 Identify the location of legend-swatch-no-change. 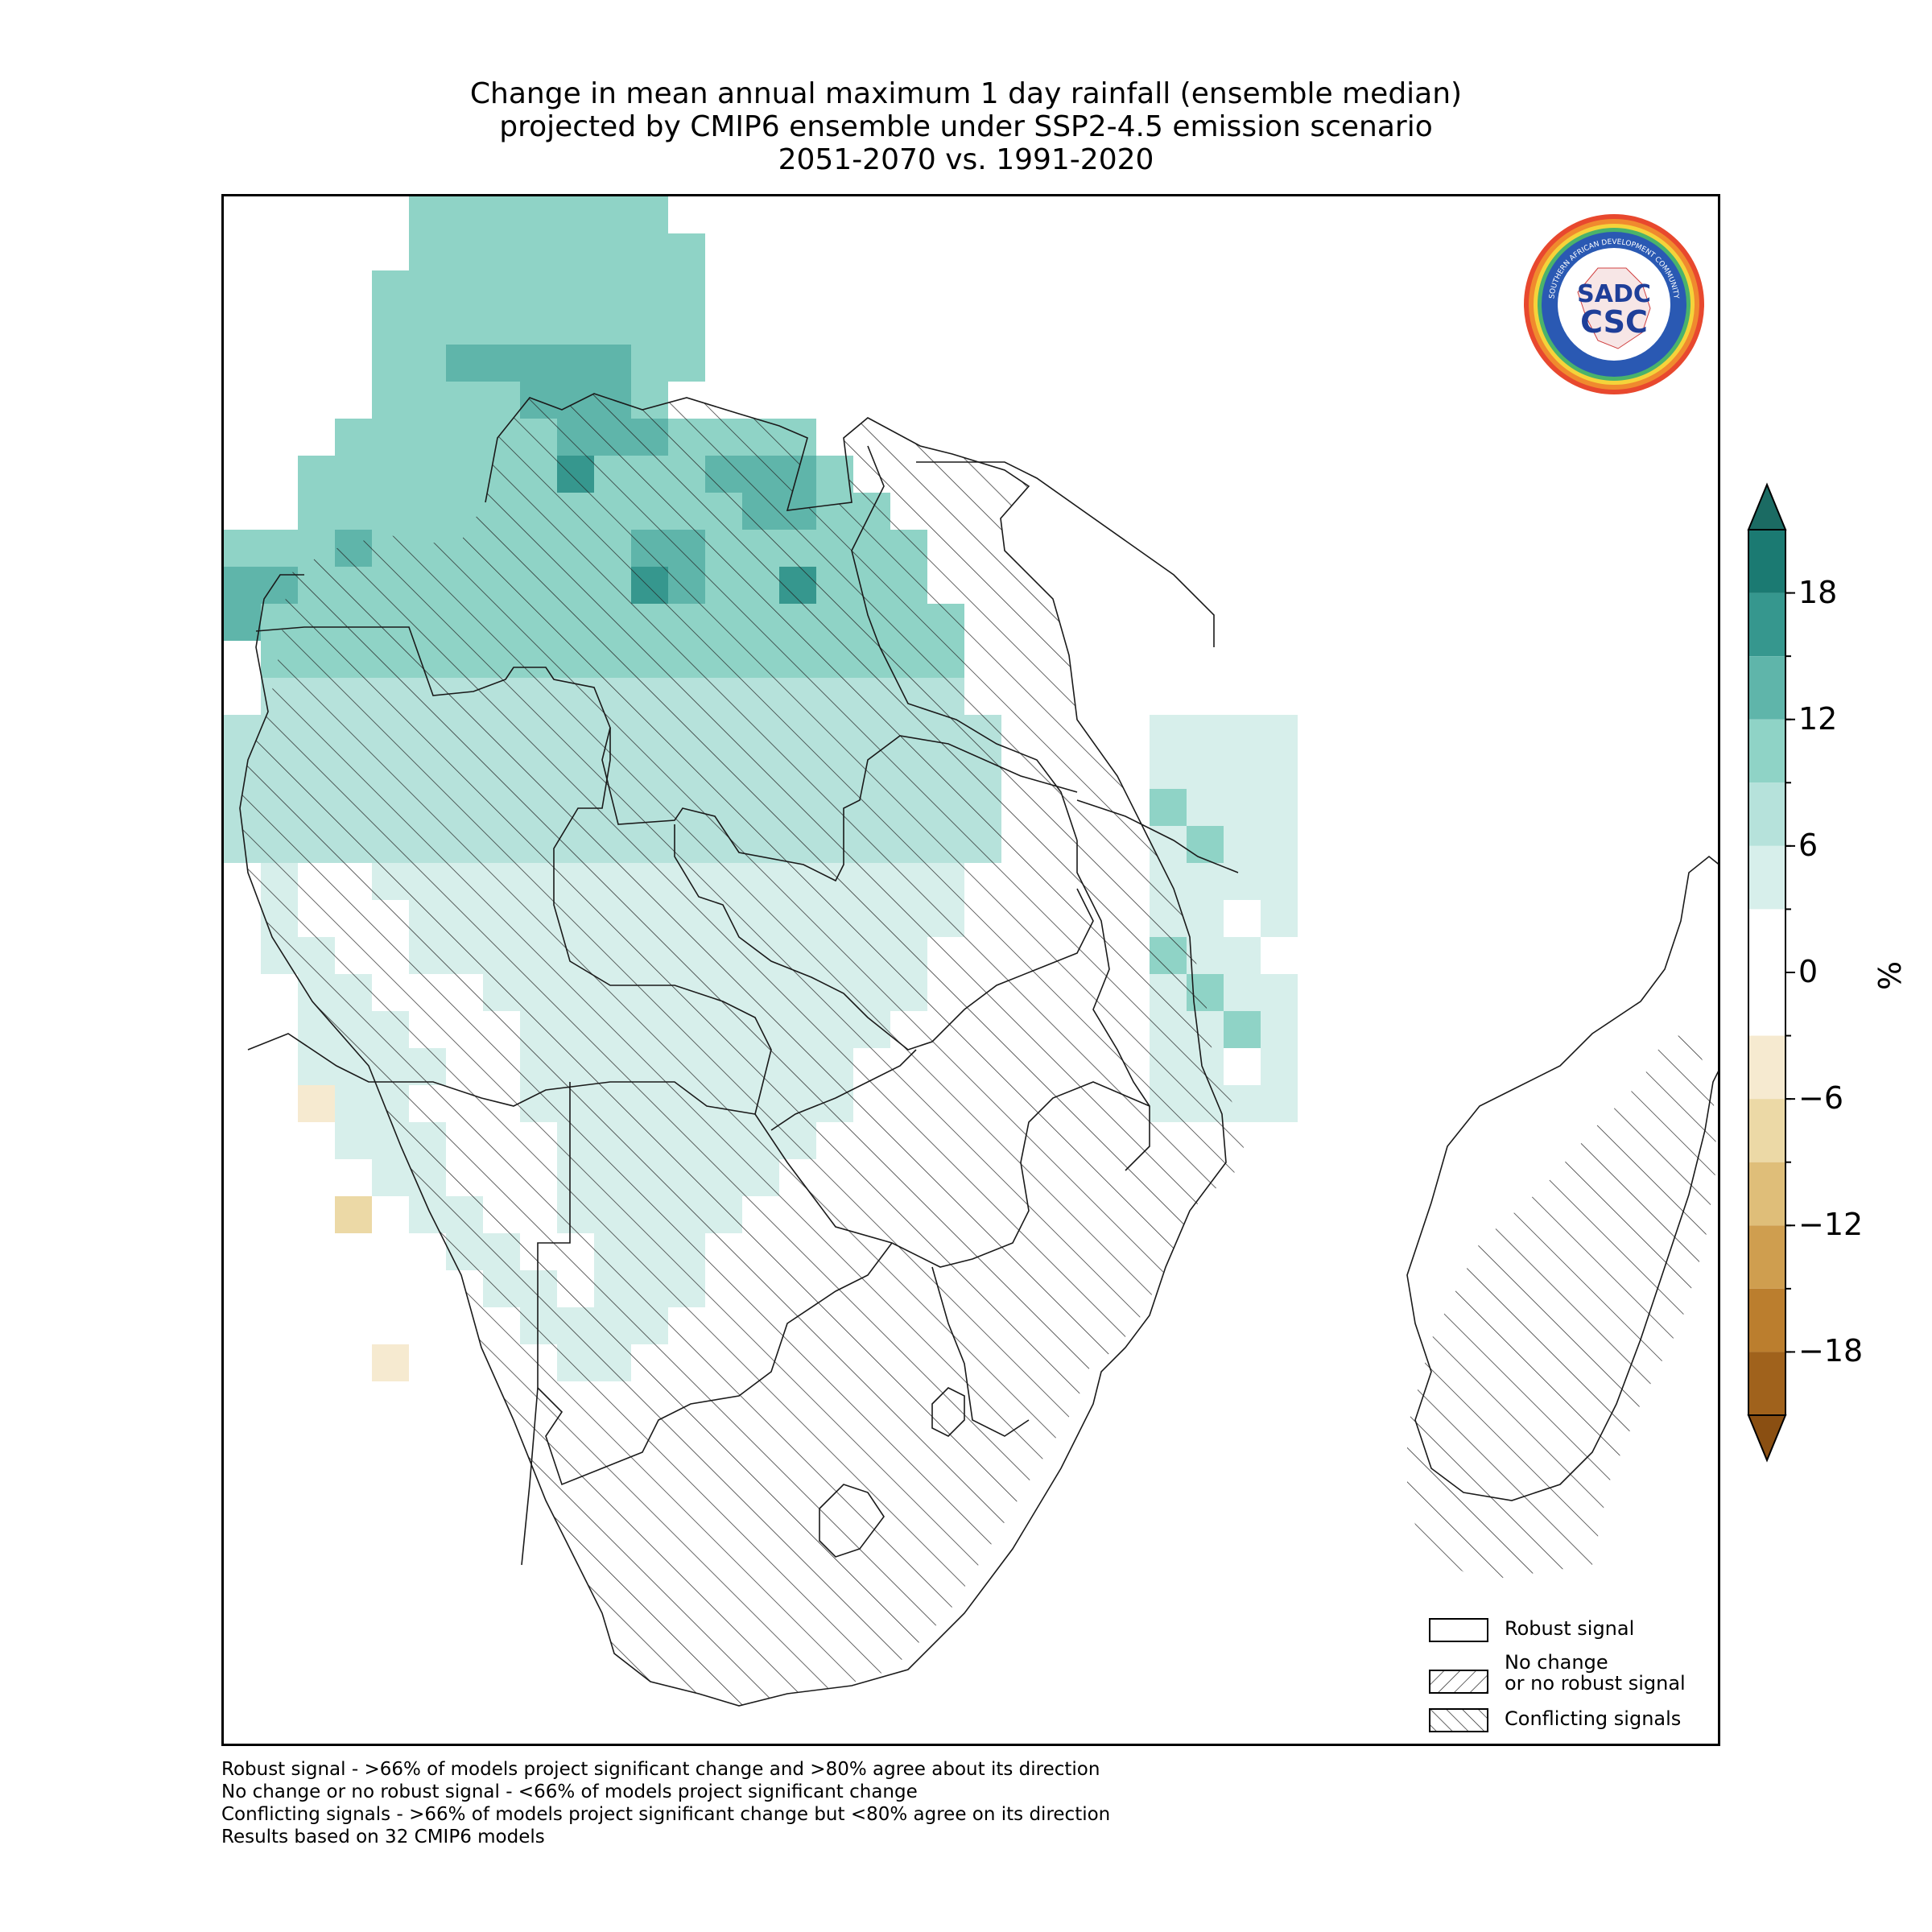
(1458, 1682).